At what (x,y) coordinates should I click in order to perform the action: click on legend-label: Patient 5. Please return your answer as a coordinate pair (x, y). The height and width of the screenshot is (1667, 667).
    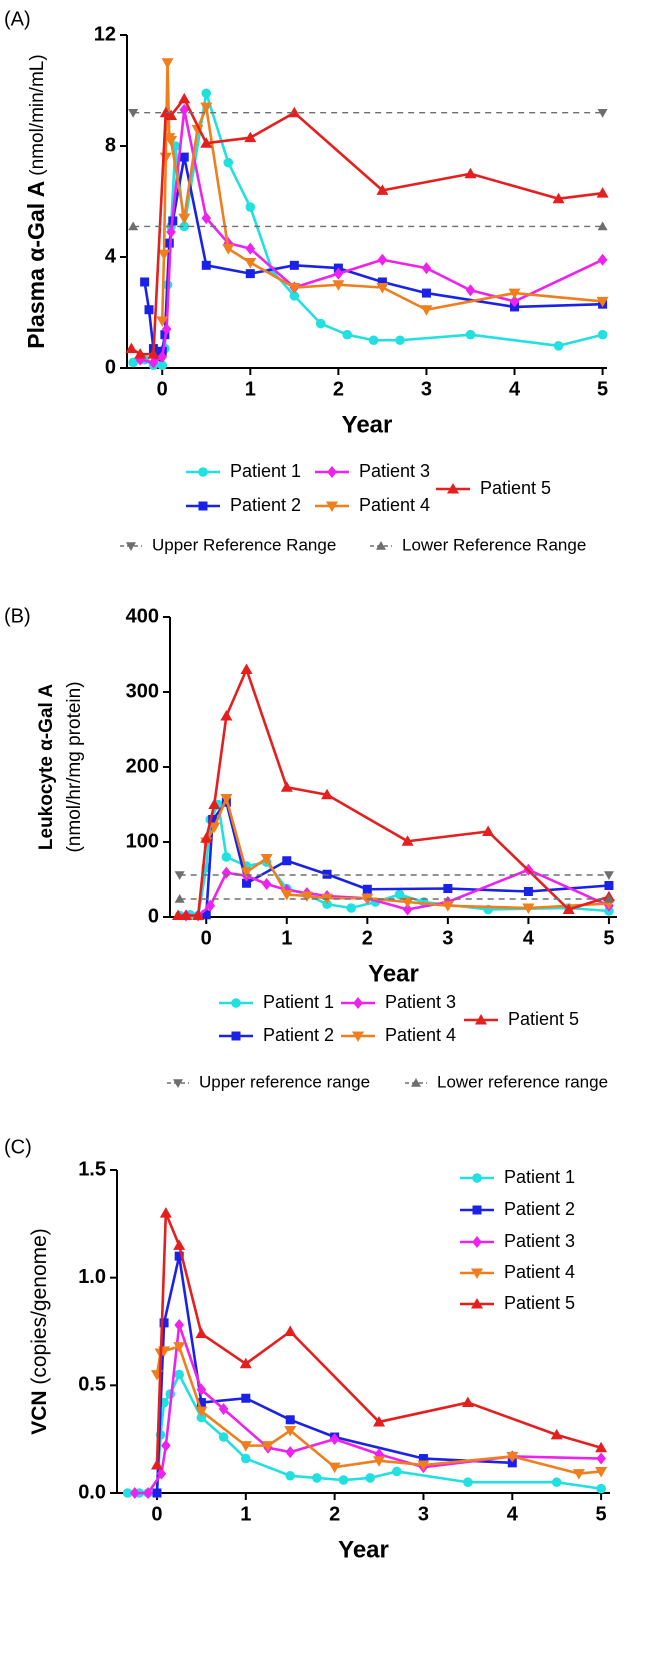
    Looking at the image, I should click on (539, 1303).